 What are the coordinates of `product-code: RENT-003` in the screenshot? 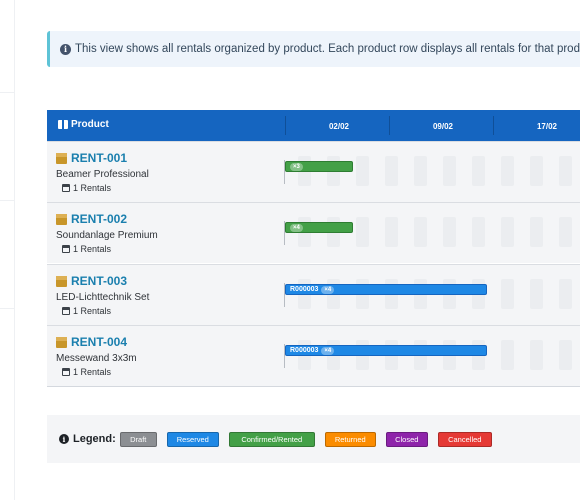 It's located at (99, 281).